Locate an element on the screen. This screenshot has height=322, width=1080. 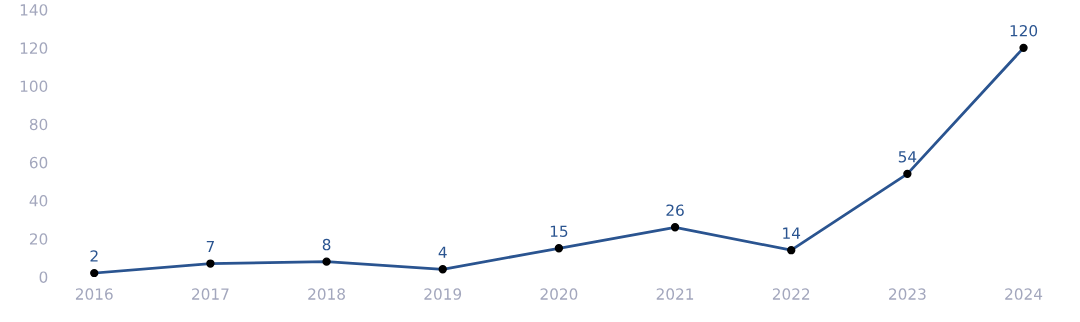
y-tick-label: 20 is located at coordinates (38, 239).